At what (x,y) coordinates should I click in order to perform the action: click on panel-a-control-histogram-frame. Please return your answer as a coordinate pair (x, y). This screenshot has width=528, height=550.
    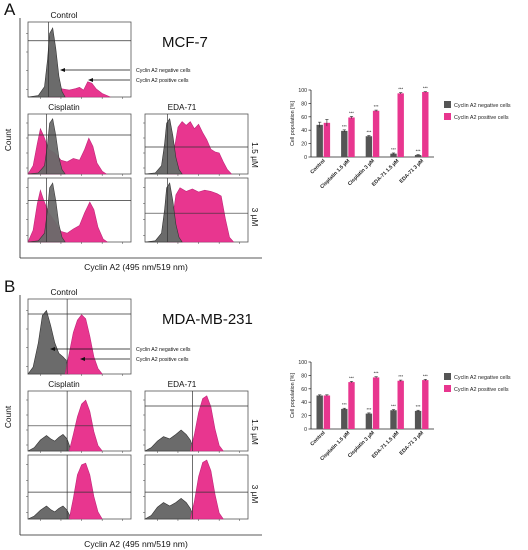
    Looking at the image, I should click on (79, 59).